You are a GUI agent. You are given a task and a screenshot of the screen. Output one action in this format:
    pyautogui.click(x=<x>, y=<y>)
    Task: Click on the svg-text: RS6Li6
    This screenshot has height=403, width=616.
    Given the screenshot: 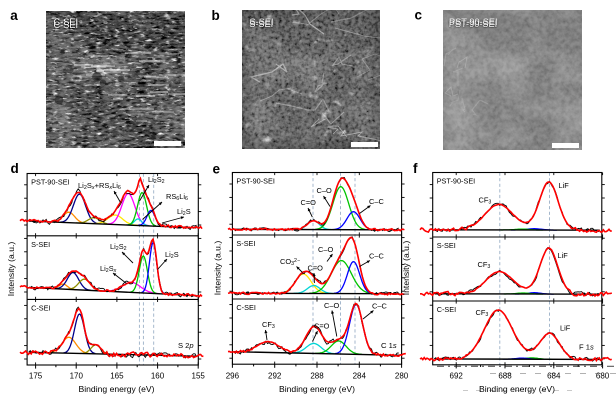 What is the action you would take?
    pyautogui.click(x=177, y=197)
    